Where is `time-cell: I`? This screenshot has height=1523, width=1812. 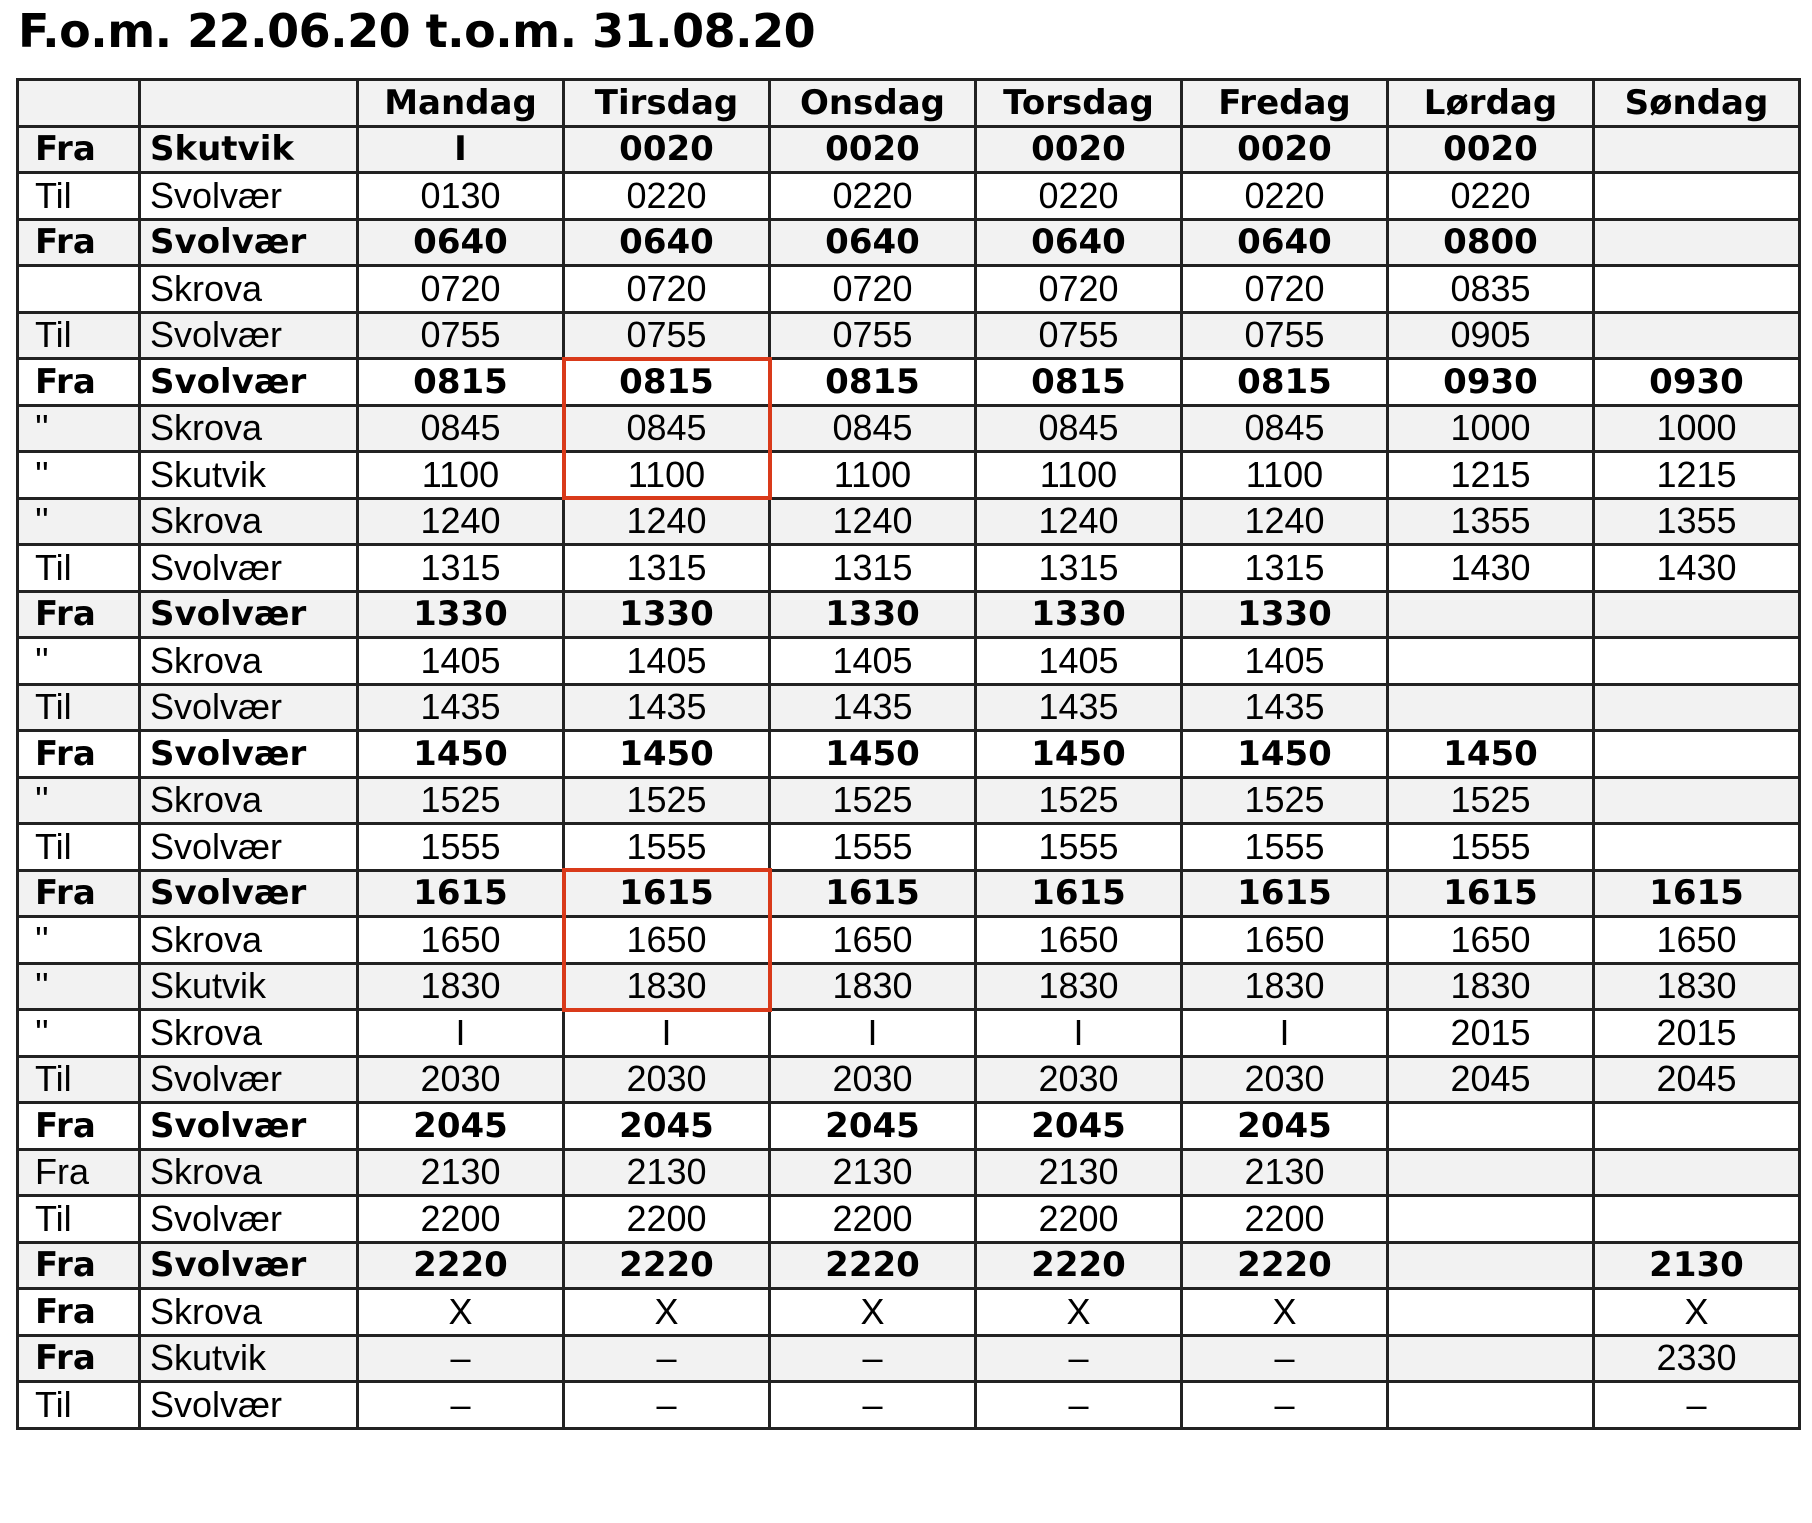
time-cell: I is located at coordinates (872, 1033).